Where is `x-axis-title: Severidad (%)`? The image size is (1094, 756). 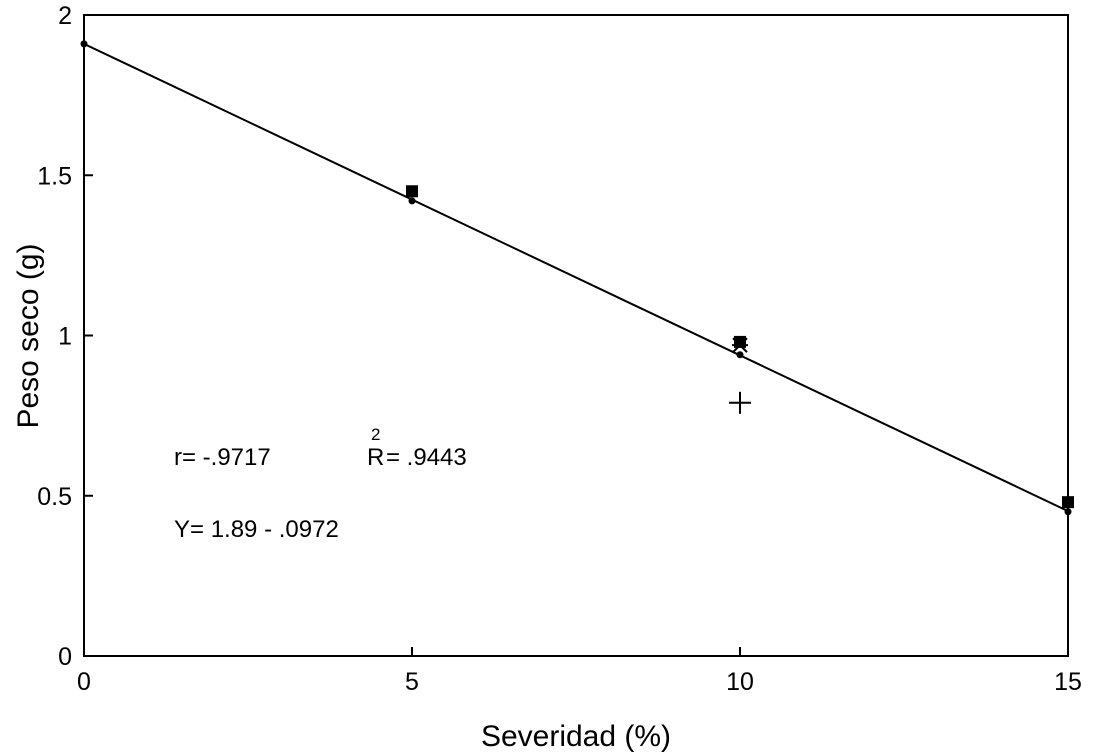
x-axis-title: Severidad (%) is located at coordinates (576, 736).